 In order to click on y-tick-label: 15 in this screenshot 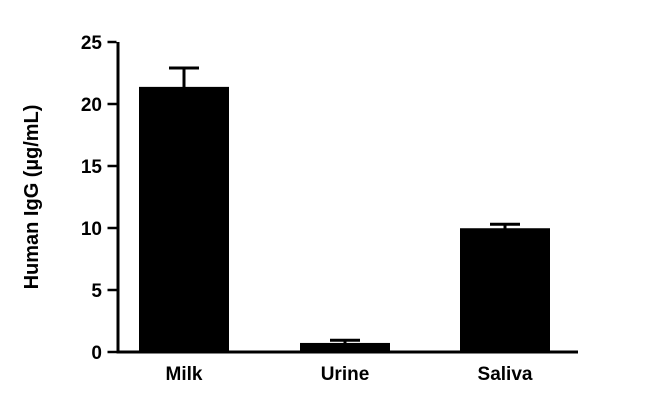, I will do `click(92, 167)`.